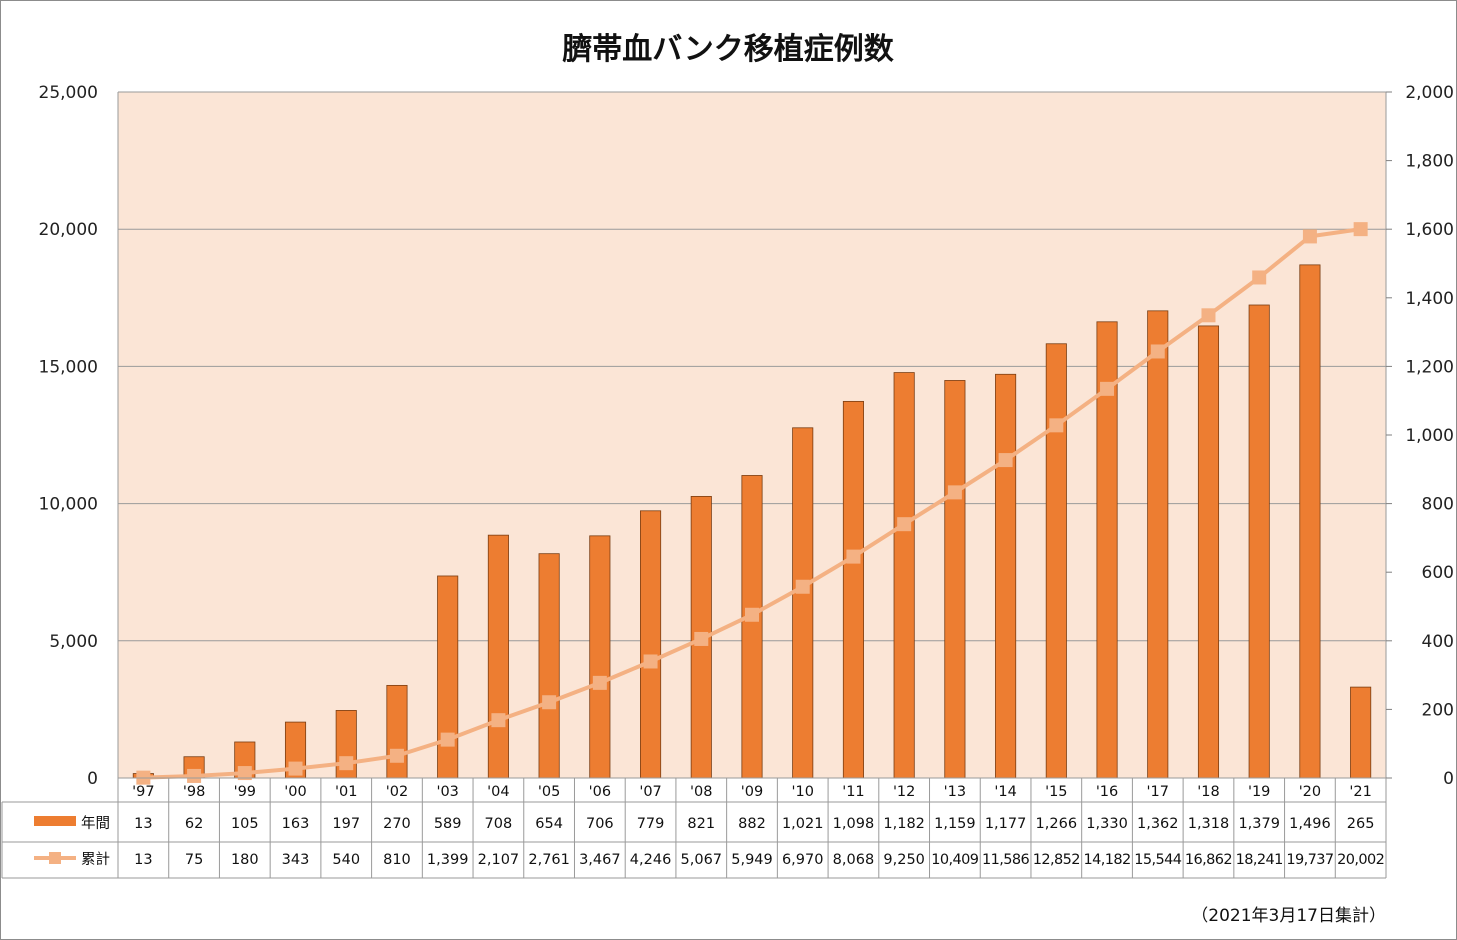 This screenshot has height=940, width=1457. What do you see at coordinates (1429, 230) in the screenshot?
I see `right-tick-label: 1,600` at bounding box center [1429, 230].